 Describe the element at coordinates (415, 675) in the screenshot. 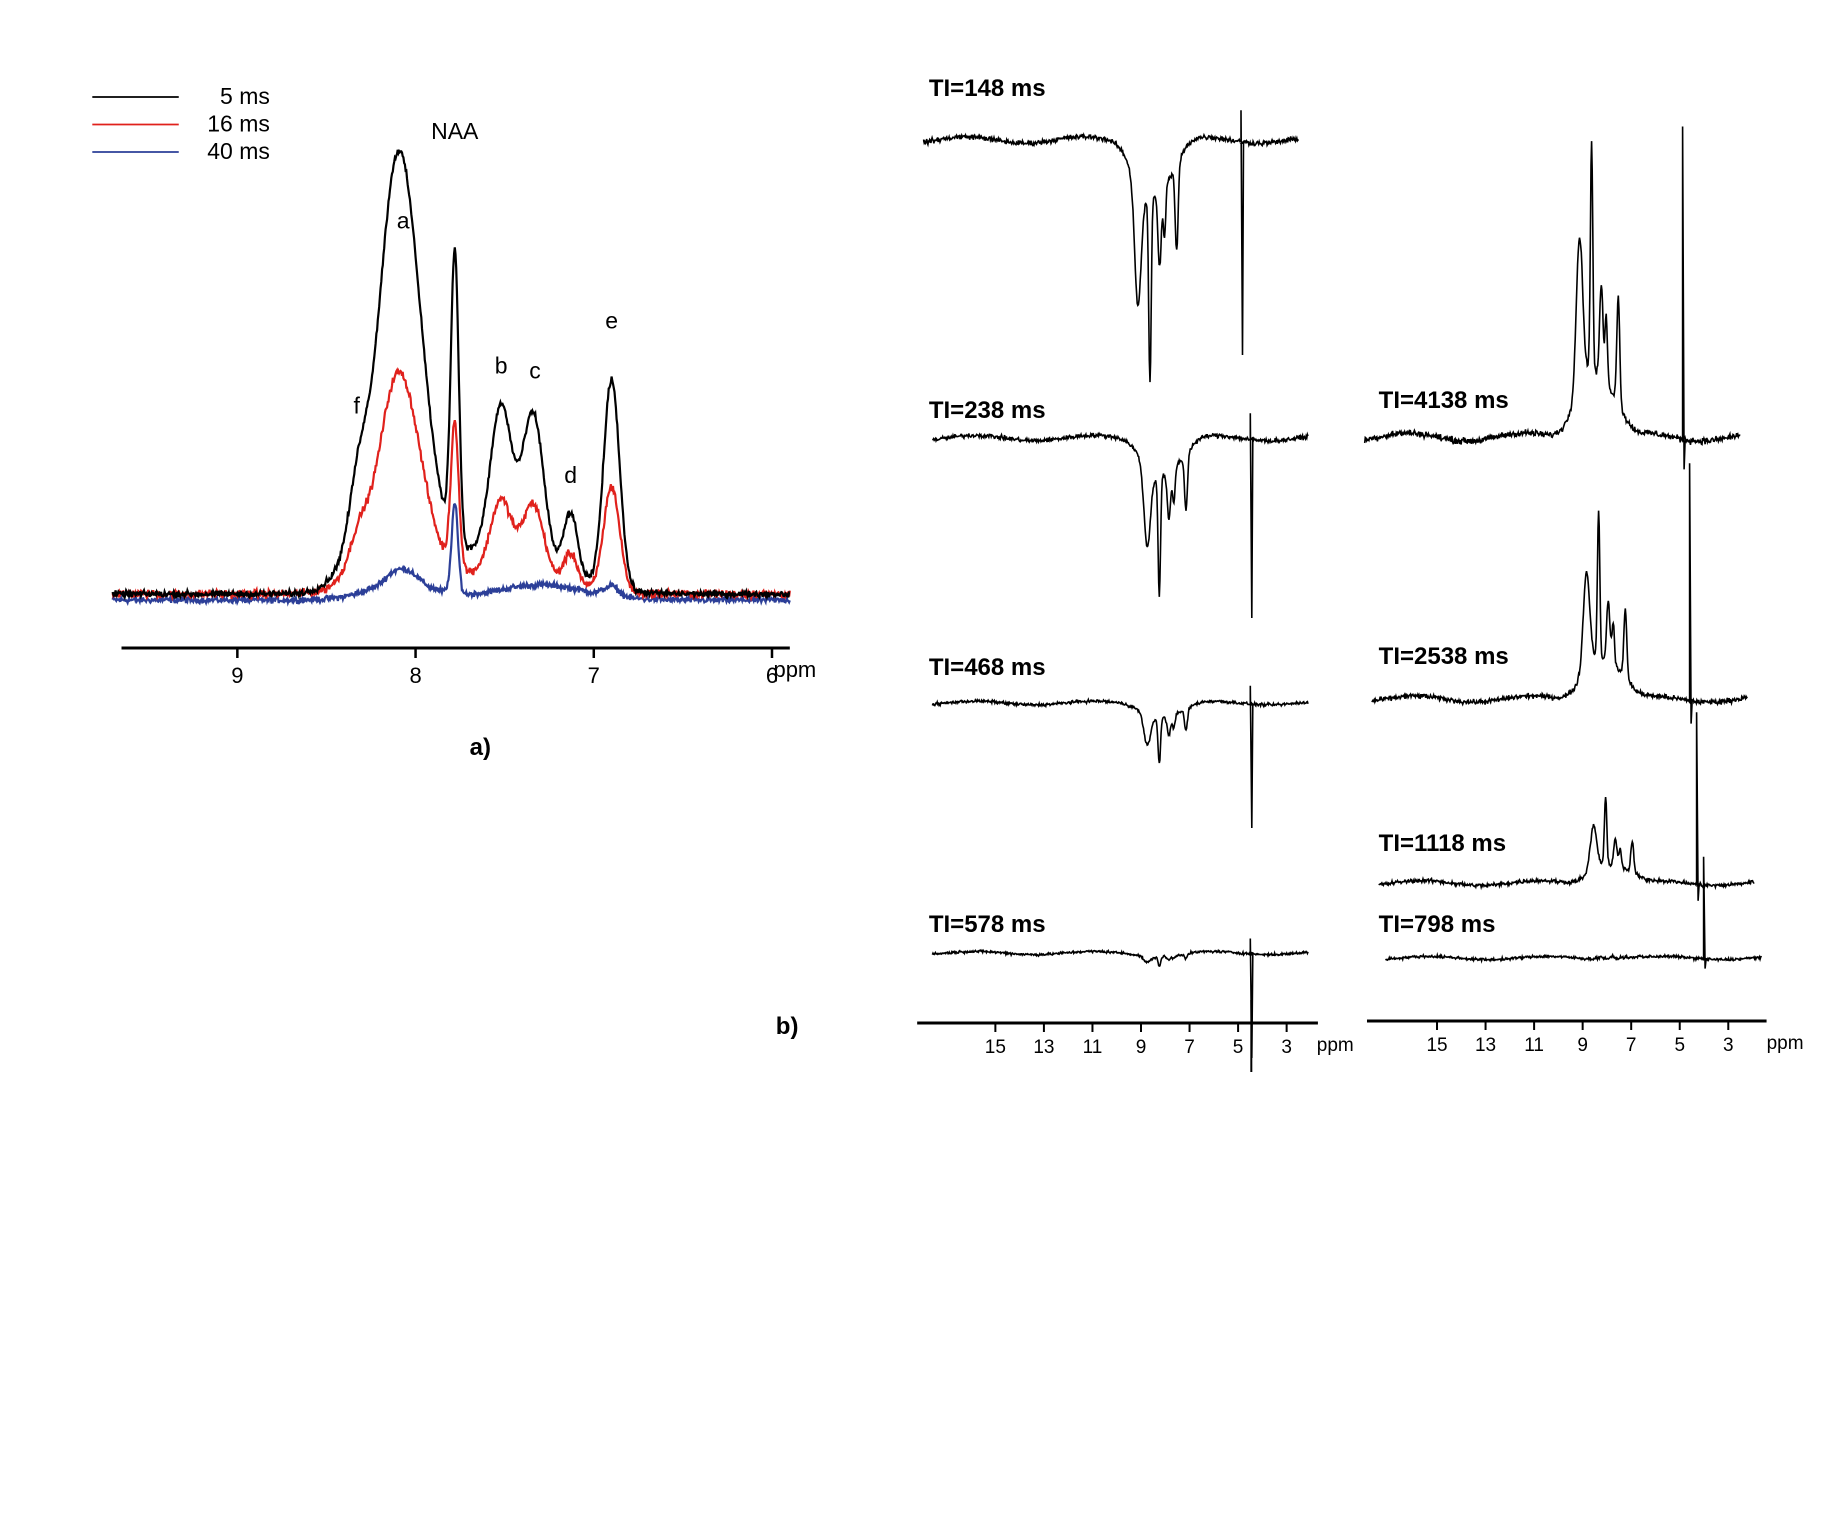

I see `tick-label-8: 8` at that location.